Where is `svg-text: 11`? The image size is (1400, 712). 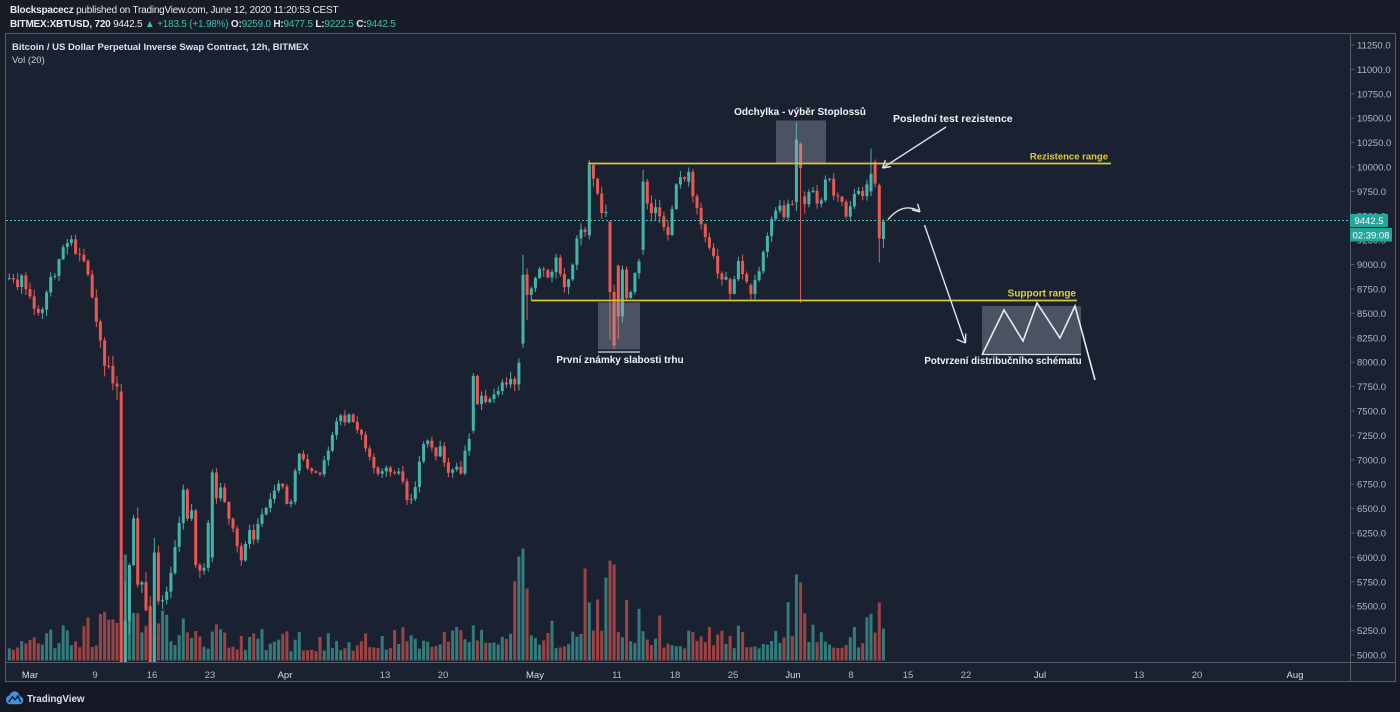
svg-text: 11 is located at coordinates (617, 675).